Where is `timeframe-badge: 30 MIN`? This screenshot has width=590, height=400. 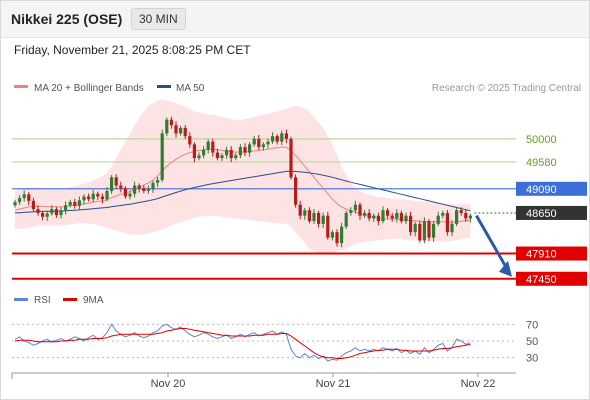
timeframe-badge: 30 MIN is located at coordinates (158, 19).